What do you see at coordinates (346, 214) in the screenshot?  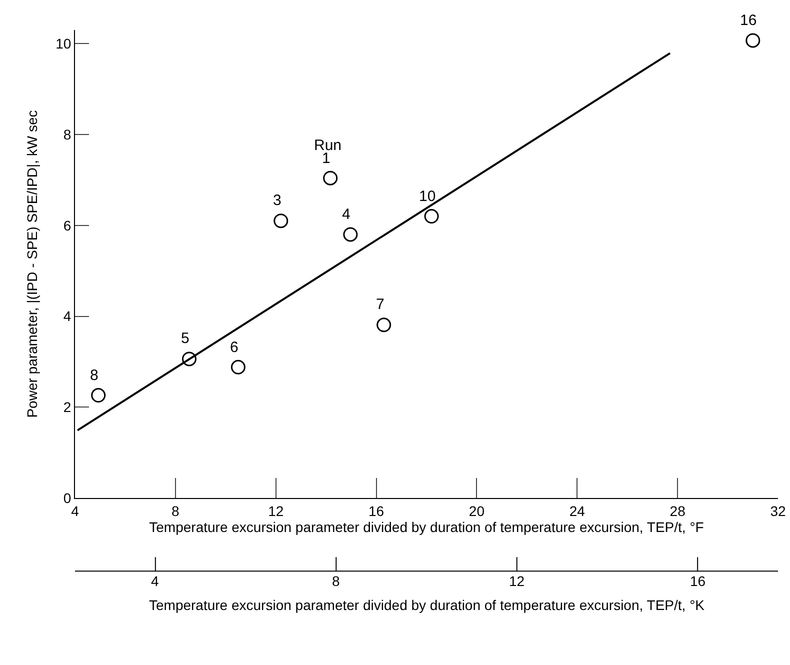 I see `annotation: 4` at bounding box center [346, 214].